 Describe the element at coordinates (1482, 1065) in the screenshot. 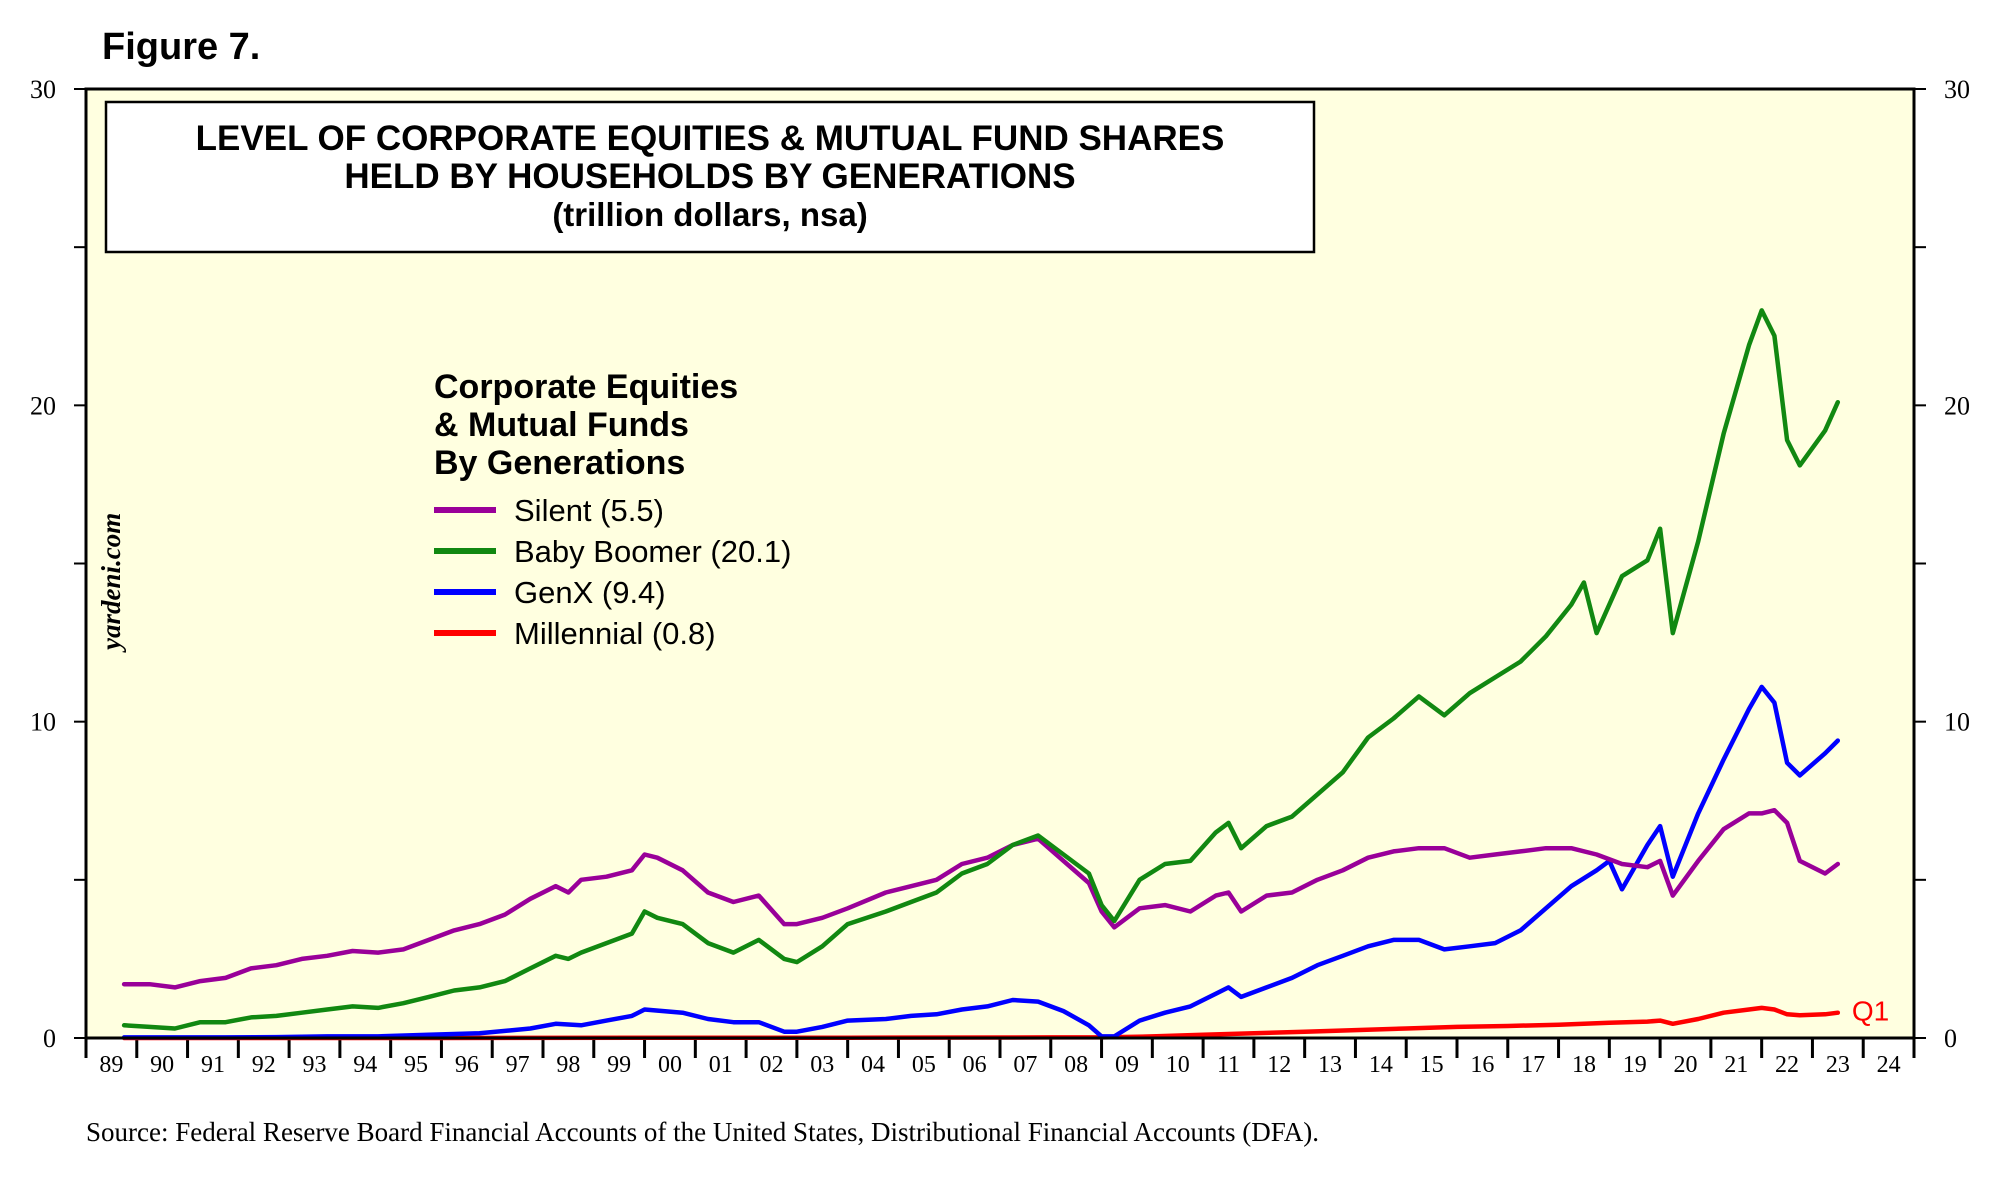

I see `x-tick-label: 16` at that location.